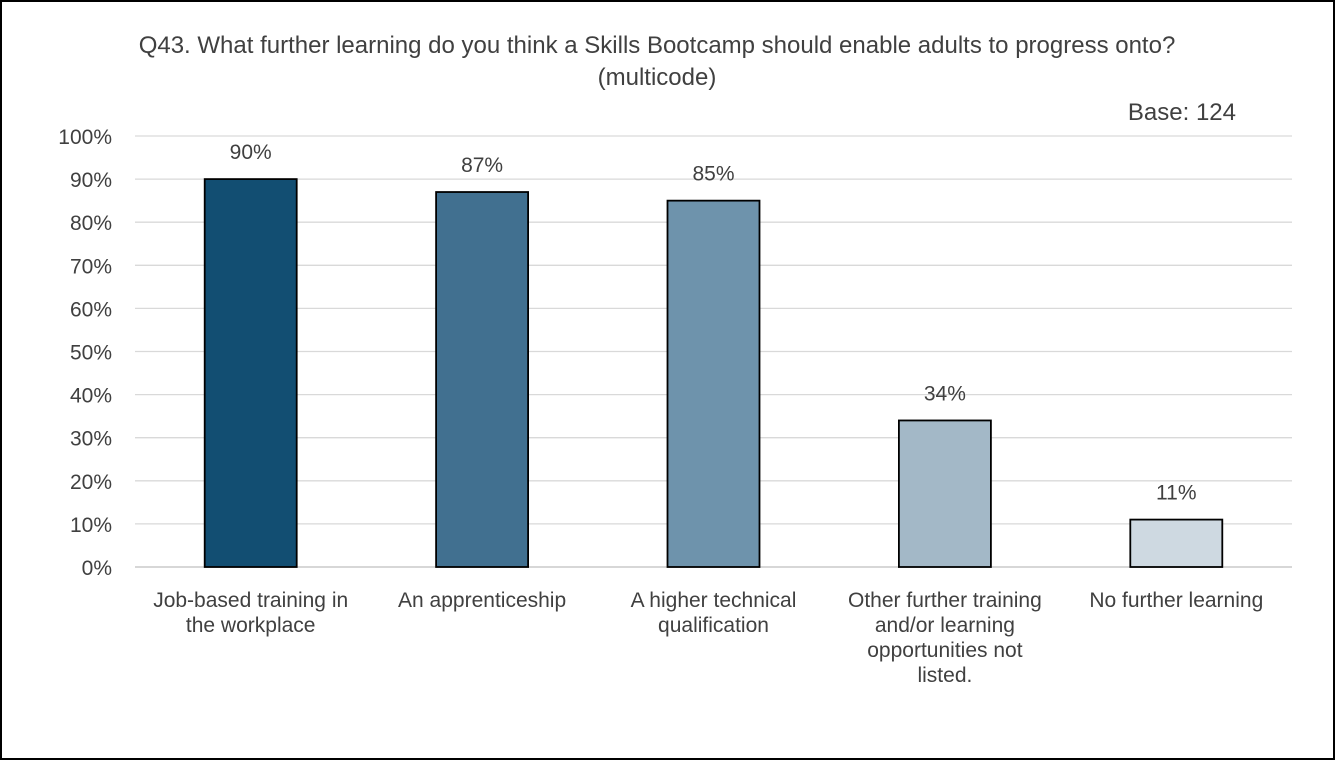 The image size is (1335, 760). I want to click on data-label: 34%, so click(945, 393).